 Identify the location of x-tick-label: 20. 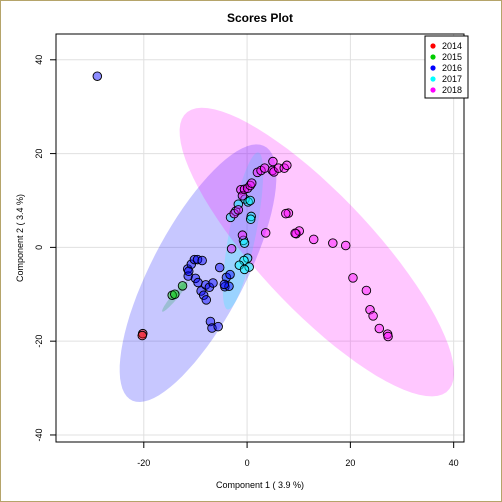
(350, 463).